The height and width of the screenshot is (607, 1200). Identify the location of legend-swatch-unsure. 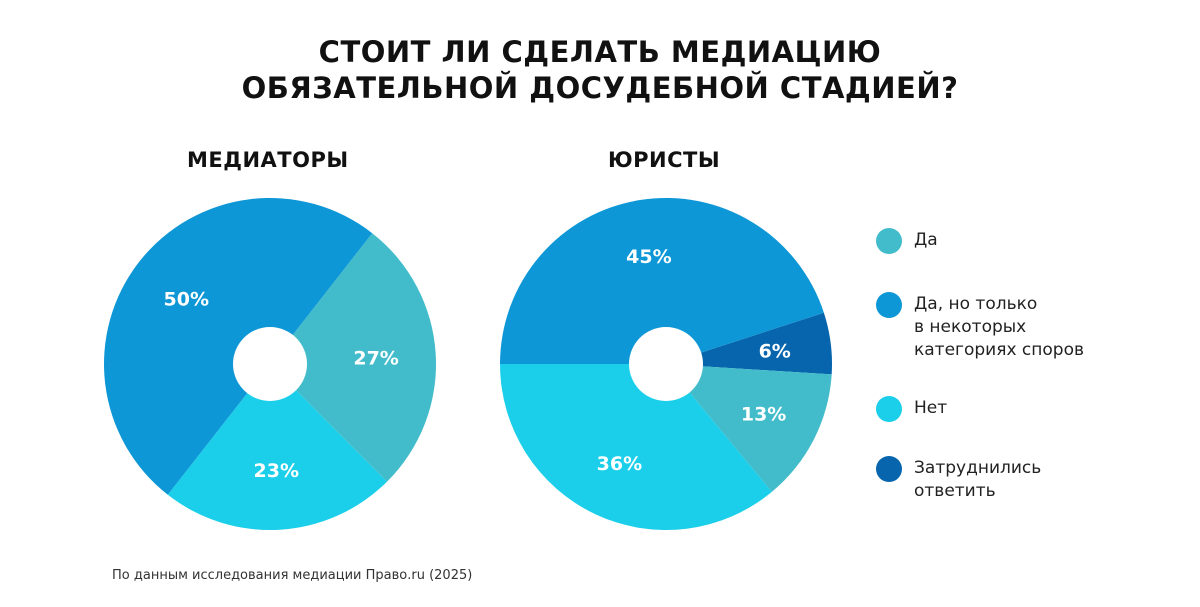
(889, 469).